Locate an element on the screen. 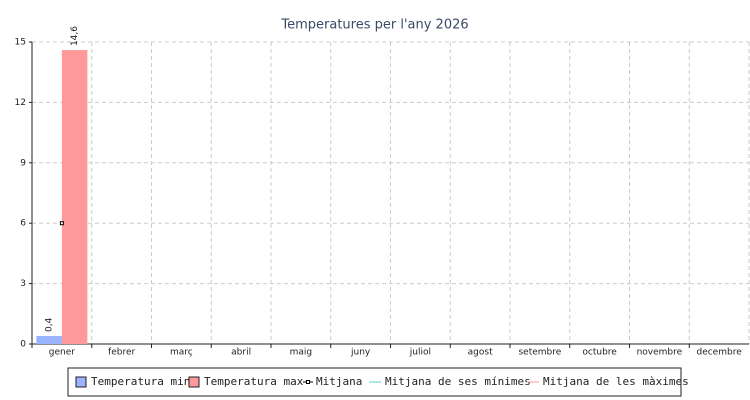 Image resolution: width=750 pixels, height=400 pixels. legend-label: Temperatura max is located at coordinates (254, 381).